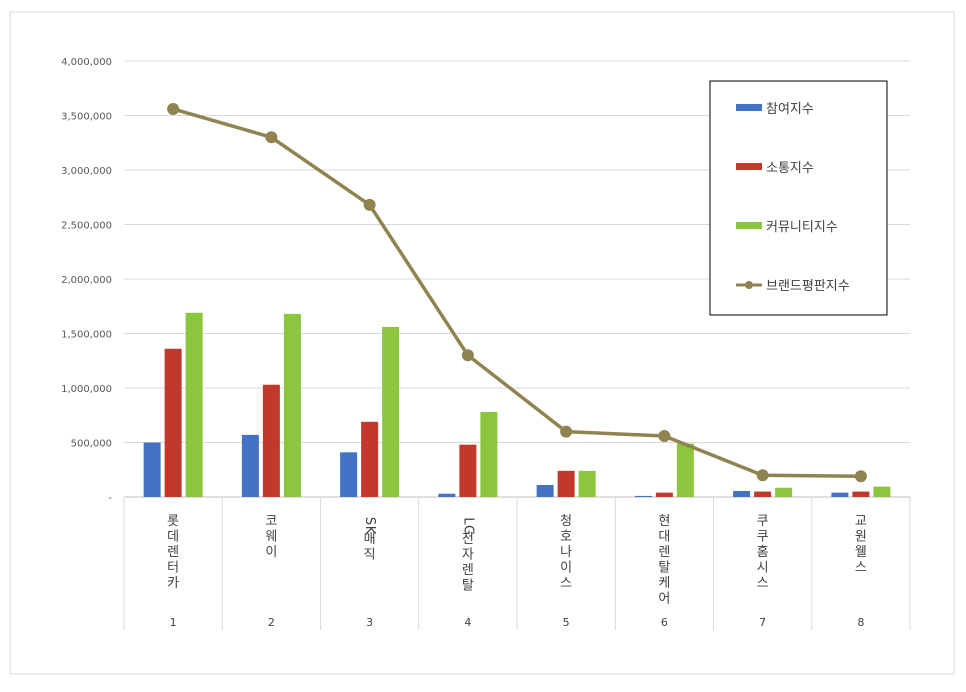 The width and height of the screenshot is (966, 692). What do you see at coordinates (802, 227) in the screenshot?
I see `legend-label: 커뮤니티지수` at bounding box center [802, 227].